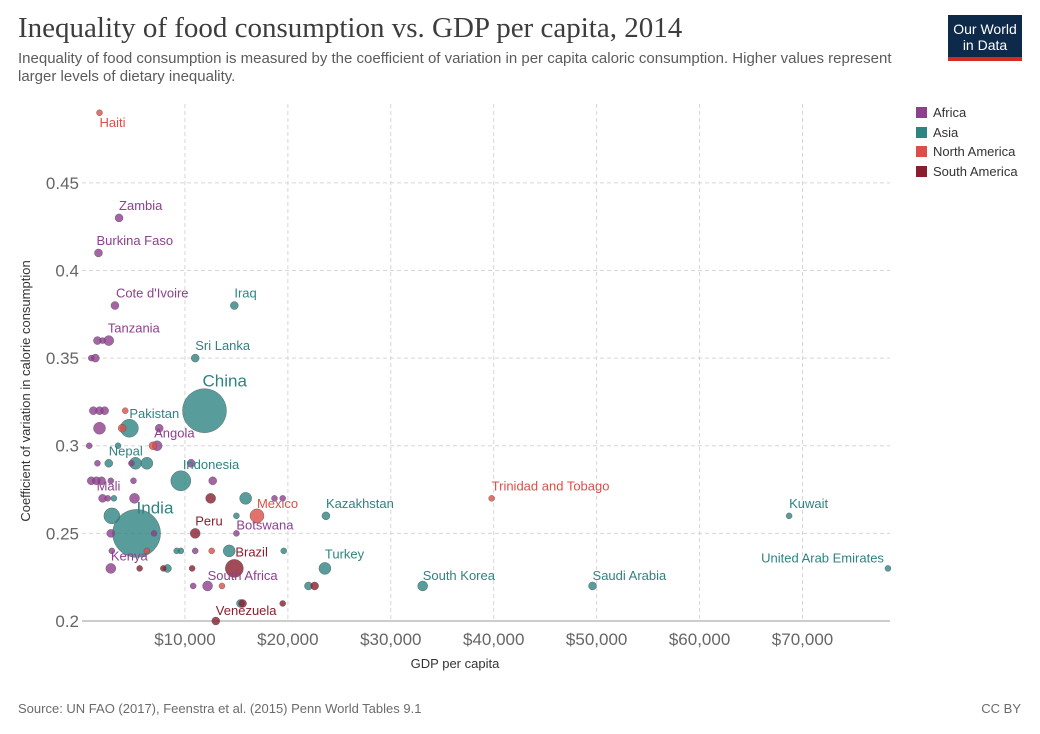 This screenshot has width=1040, height=734. I want to click on legend-label: Asia, so click(946, 132).